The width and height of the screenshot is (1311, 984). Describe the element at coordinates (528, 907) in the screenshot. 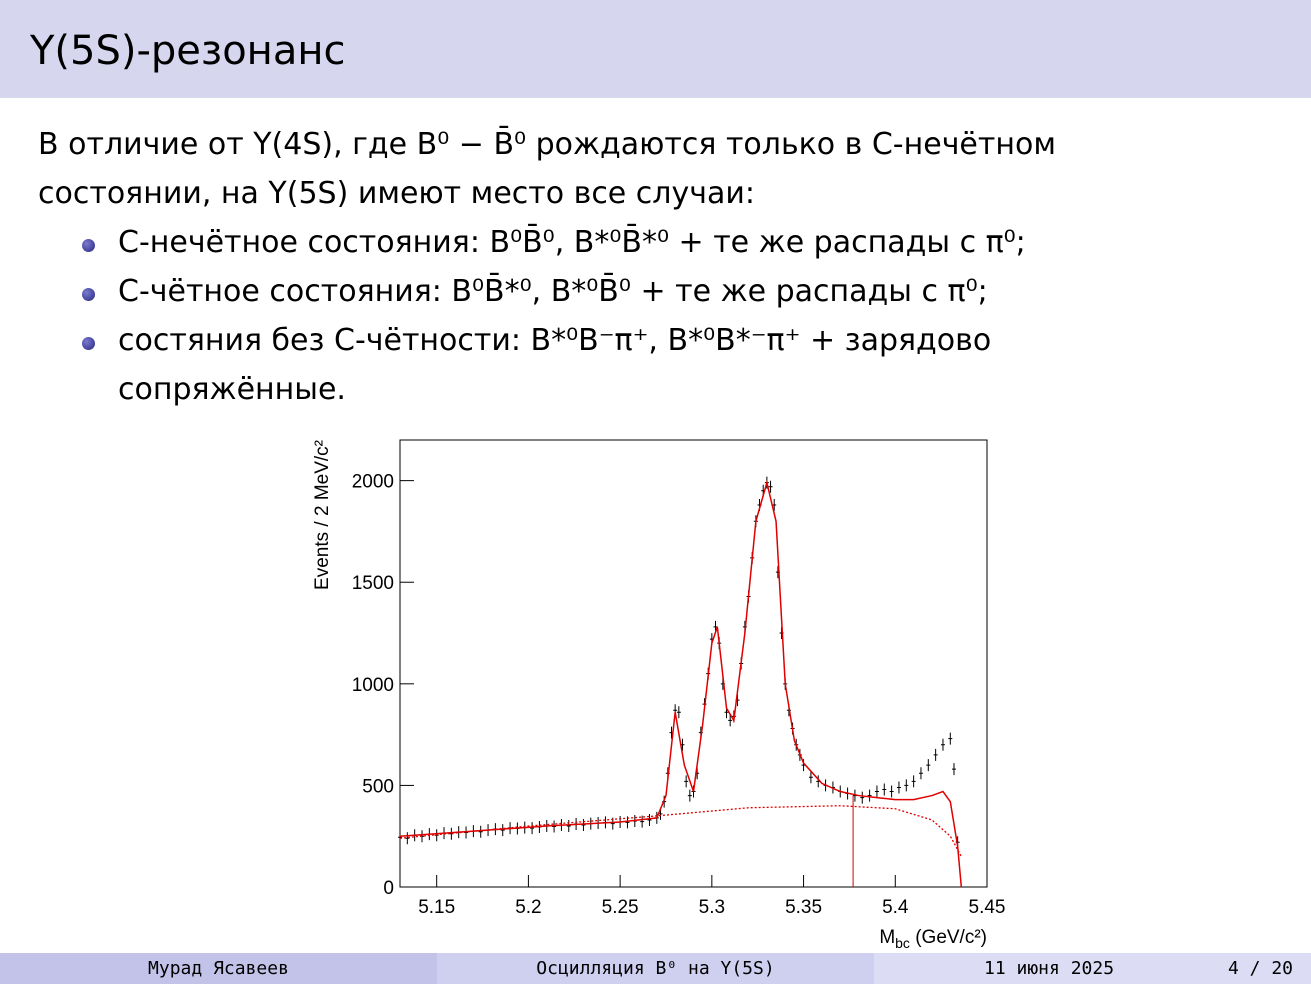

I see `x-tick-label: 5.2` at that location.